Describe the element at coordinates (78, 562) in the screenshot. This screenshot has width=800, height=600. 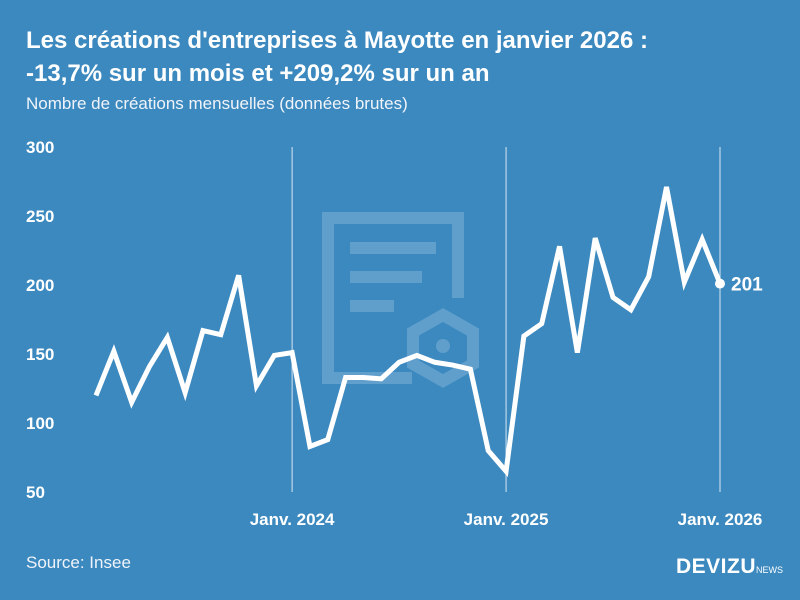
I see `source-note: Source: Insee` at that location.